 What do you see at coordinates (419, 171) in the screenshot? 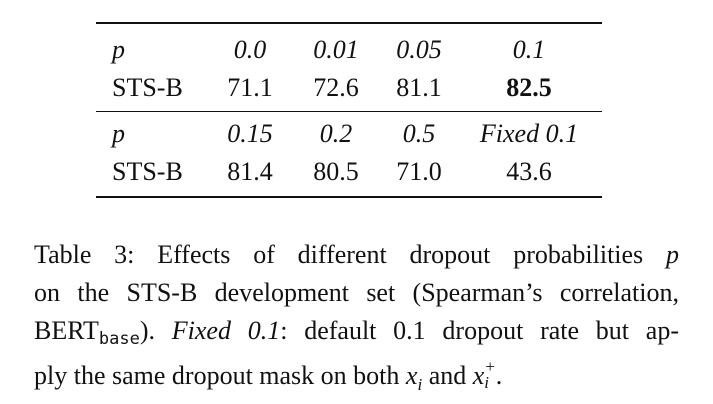
I see `stsb-value-cell: 71.0` at bounding box center [419, 171].